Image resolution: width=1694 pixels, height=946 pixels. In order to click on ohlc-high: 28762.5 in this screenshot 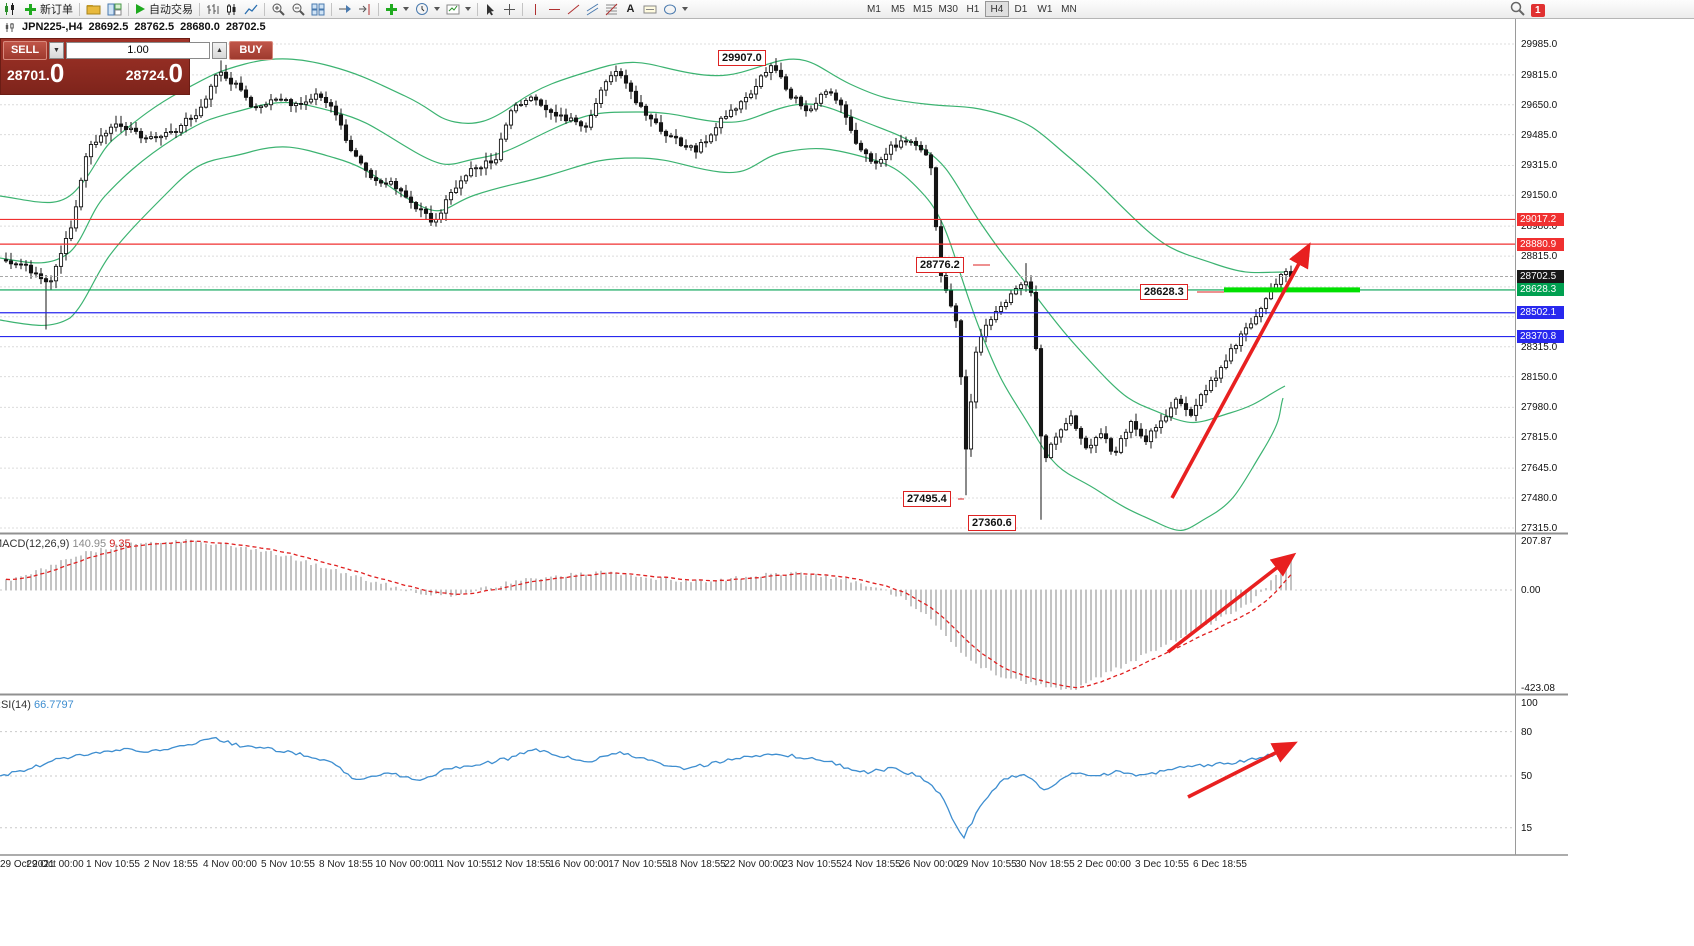, I will do `click(154, 27)`.